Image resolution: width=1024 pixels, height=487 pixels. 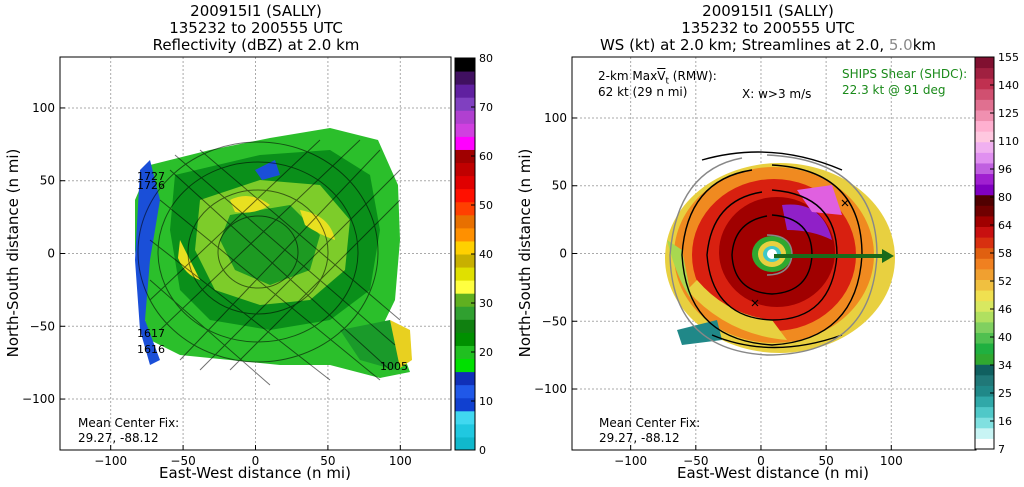 I want to click on left-colorbar-label: 0, so click(x=482, y=450).